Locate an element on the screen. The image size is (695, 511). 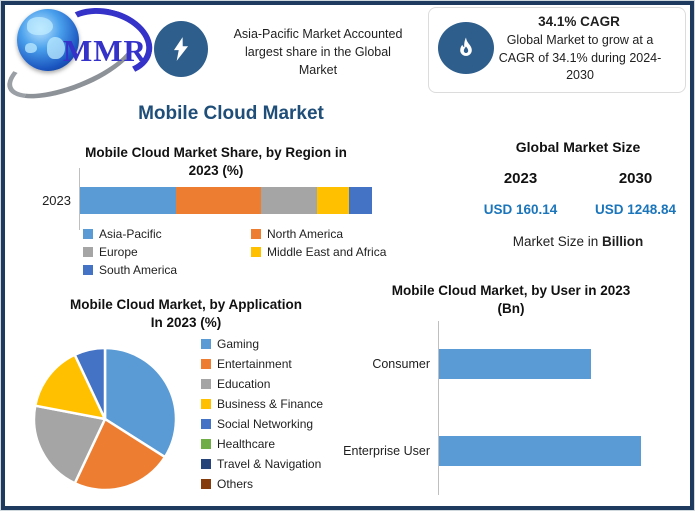
legend-swatch-south-america is located at coordinates (88, 269).